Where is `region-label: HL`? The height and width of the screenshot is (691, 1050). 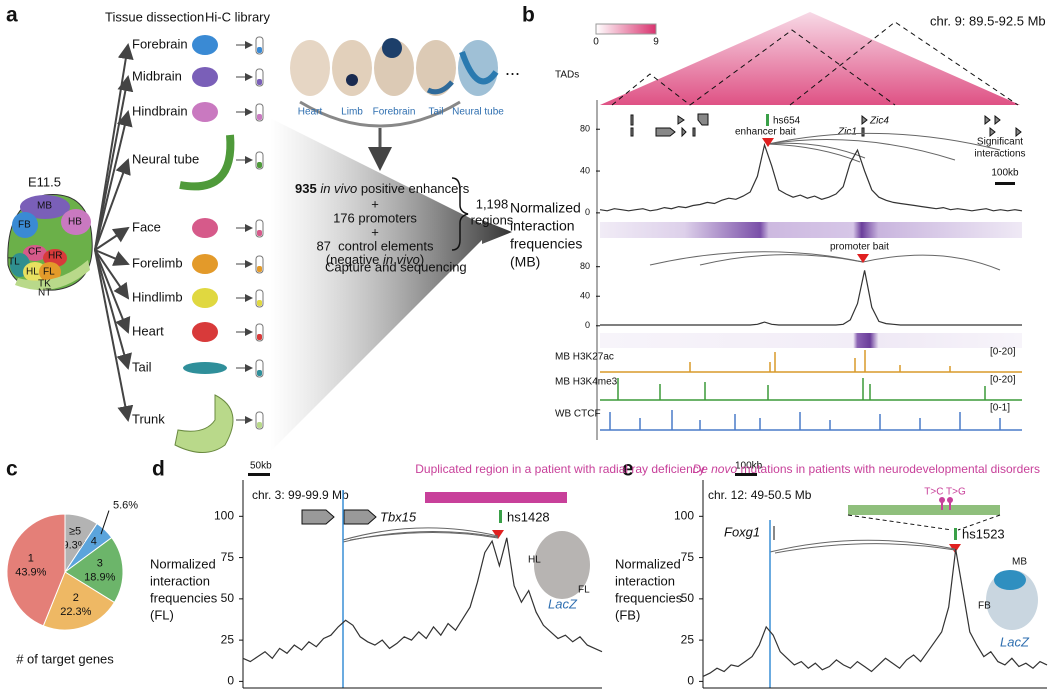
region-label: HL is located at coordinates (32, 272).